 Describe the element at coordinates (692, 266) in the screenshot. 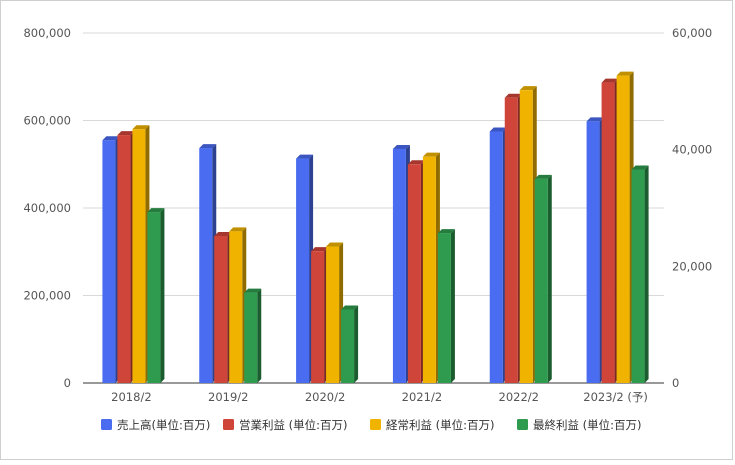

I see `right-tick-label: 20,000` at that location.